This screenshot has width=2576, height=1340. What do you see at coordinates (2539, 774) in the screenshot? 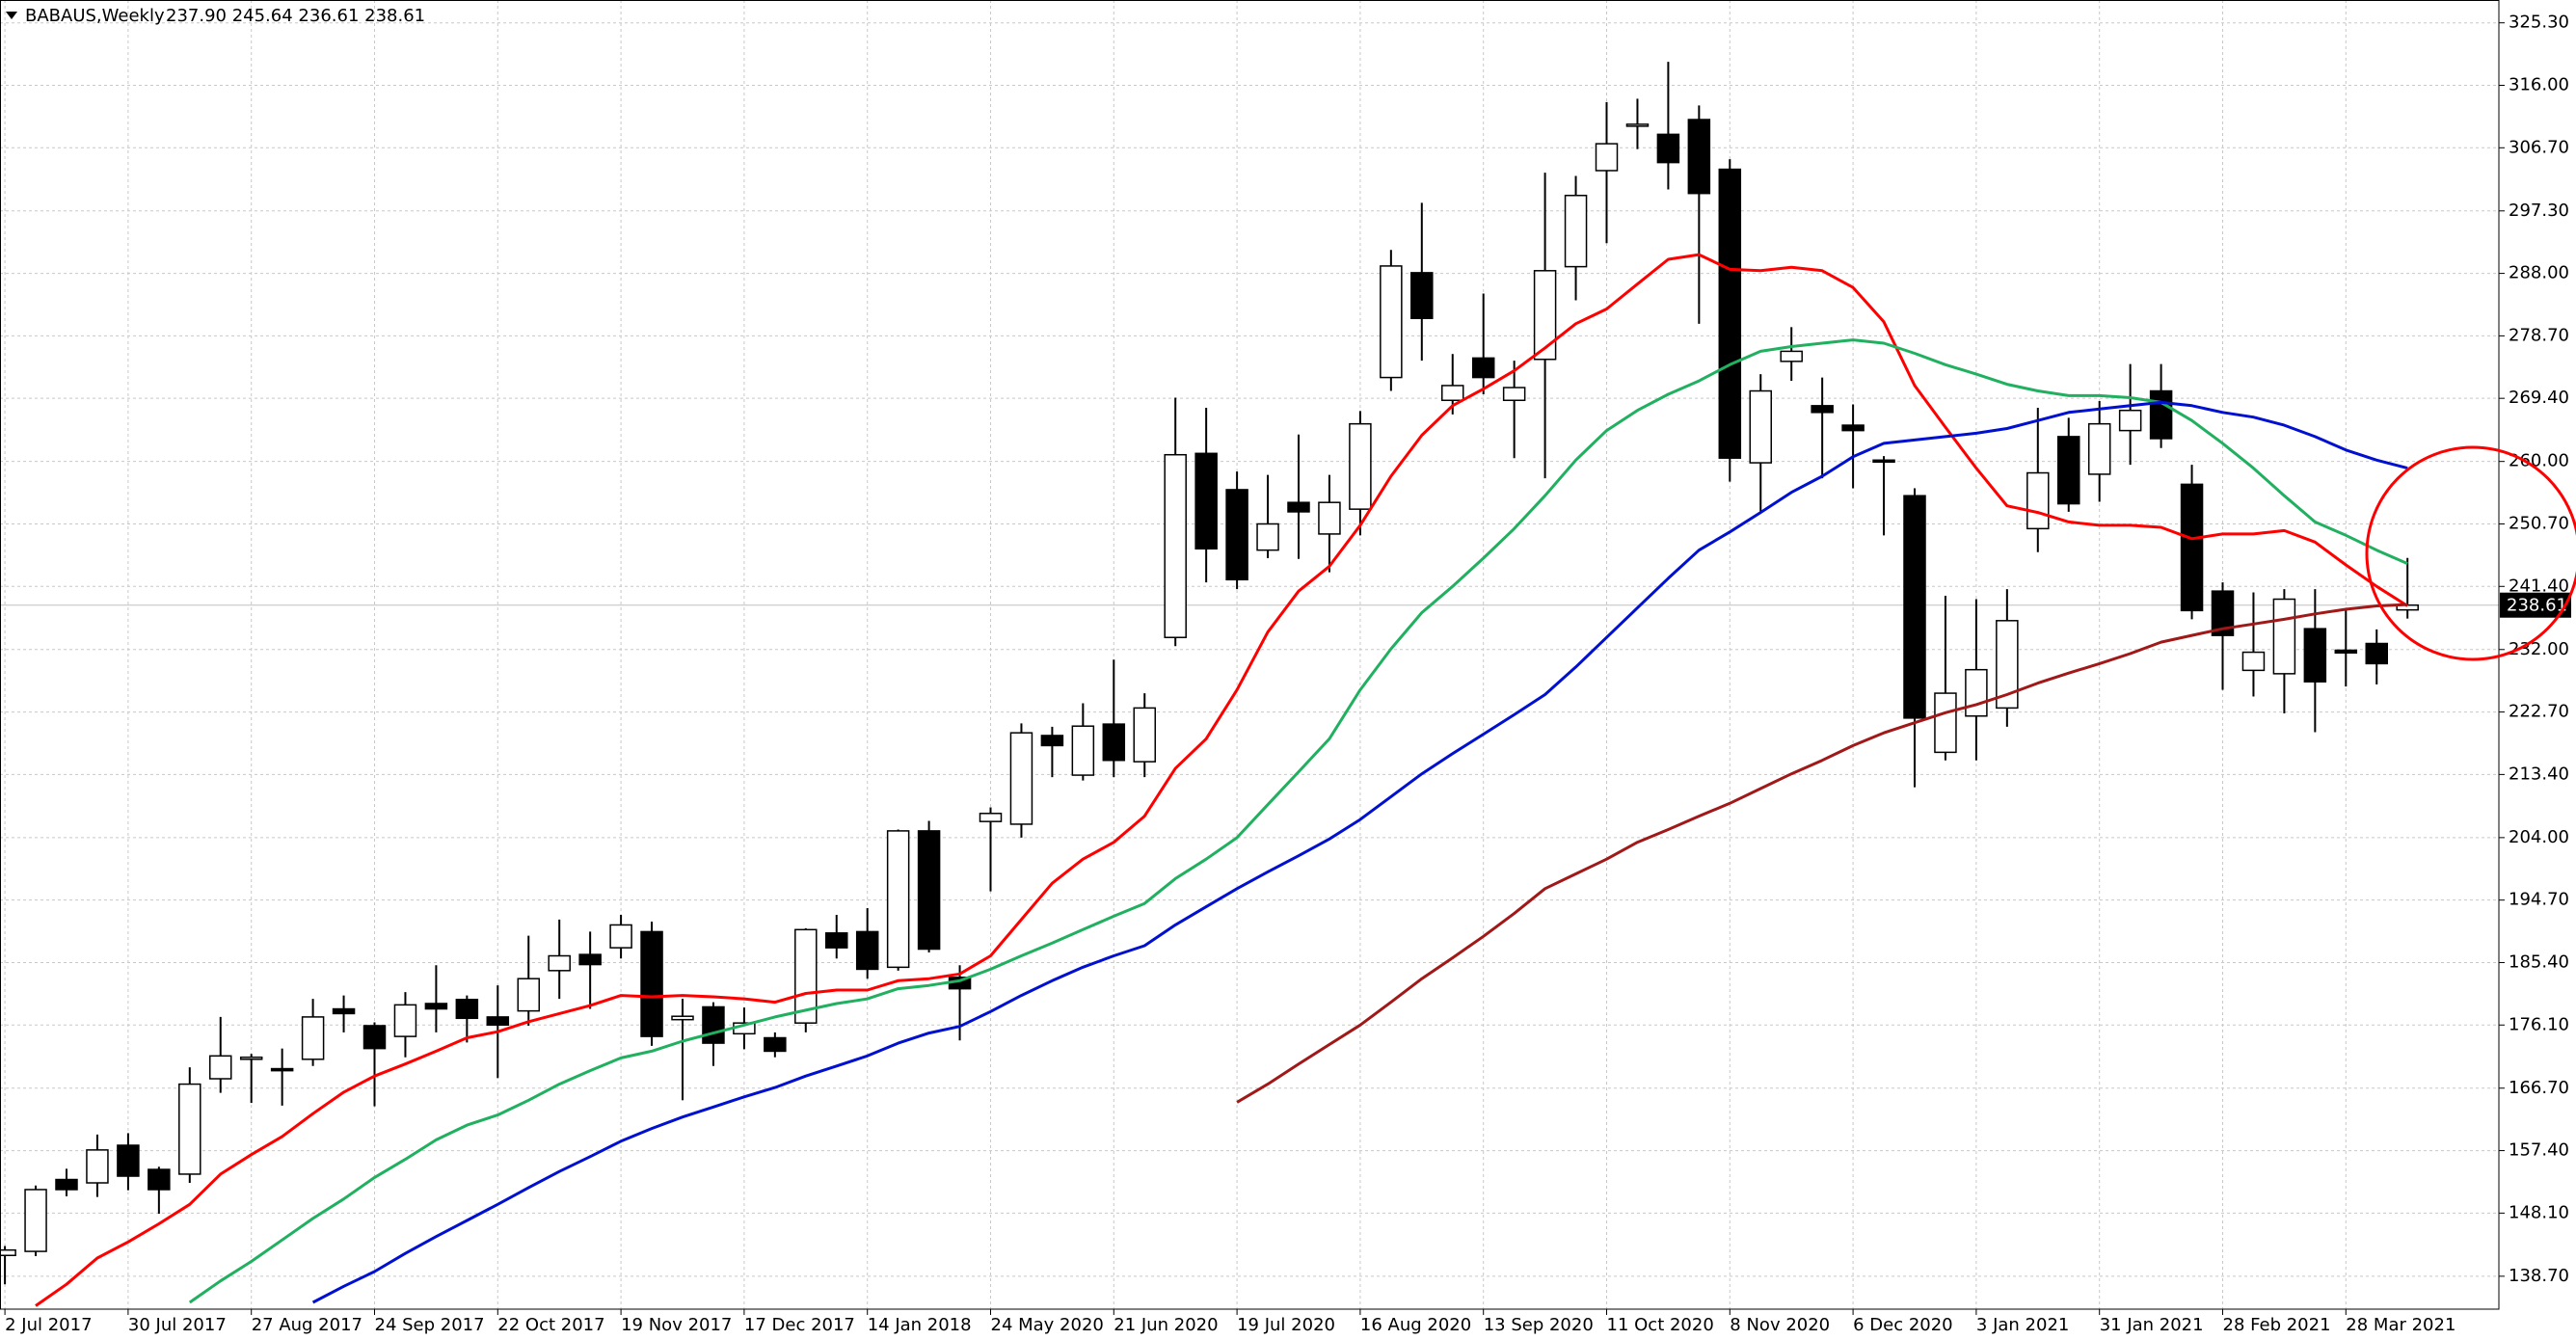
I see `y-tick-label: 213.40` at bounding box center [2539, 774].